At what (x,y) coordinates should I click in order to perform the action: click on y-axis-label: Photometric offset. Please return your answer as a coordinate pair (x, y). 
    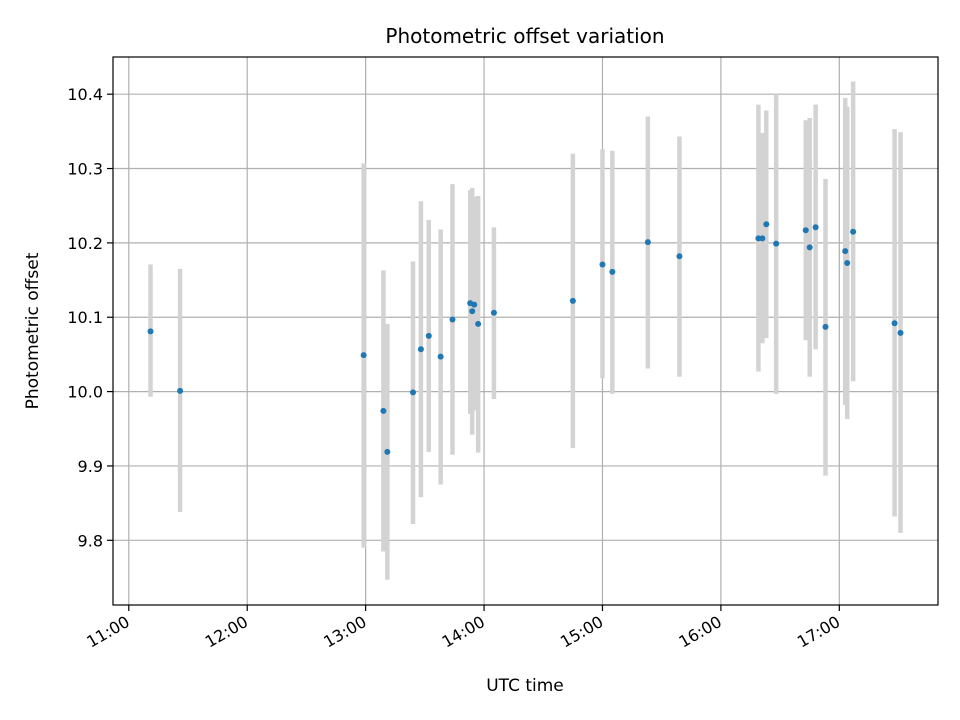
    Looking at the image, I should click on (33, 330).